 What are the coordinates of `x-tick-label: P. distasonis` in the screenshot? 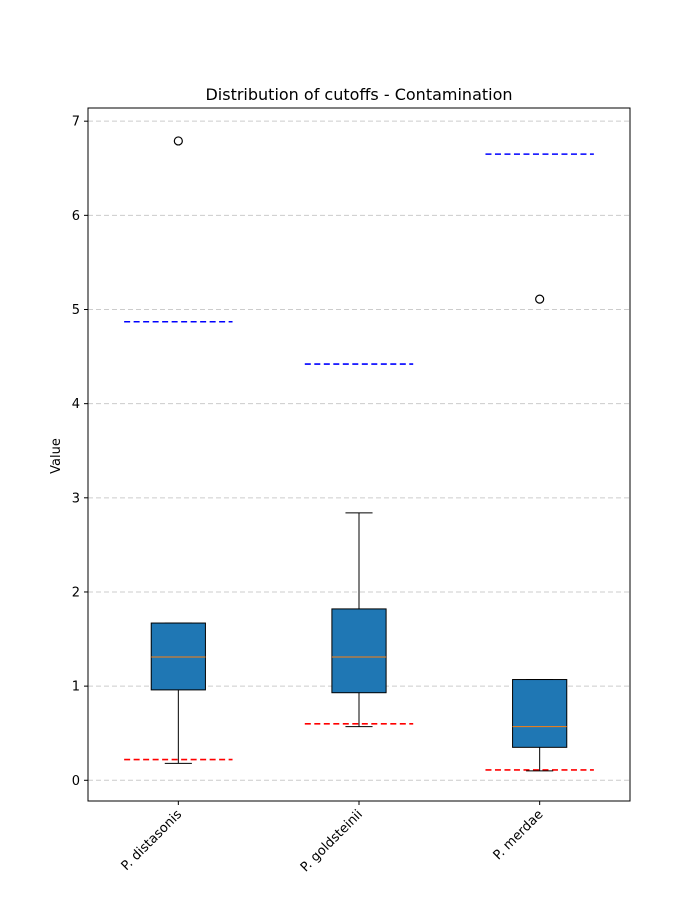 It's located at (152, 840).